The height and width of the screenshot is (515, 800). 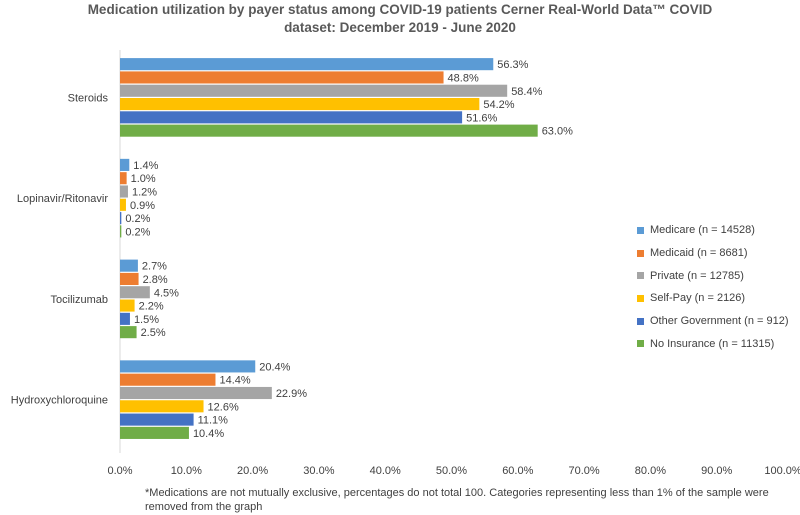 What do you see at coordinates (512, 65) in the screenshot?
I see `data-label: 56.3%` at bounding box center [512, 65].